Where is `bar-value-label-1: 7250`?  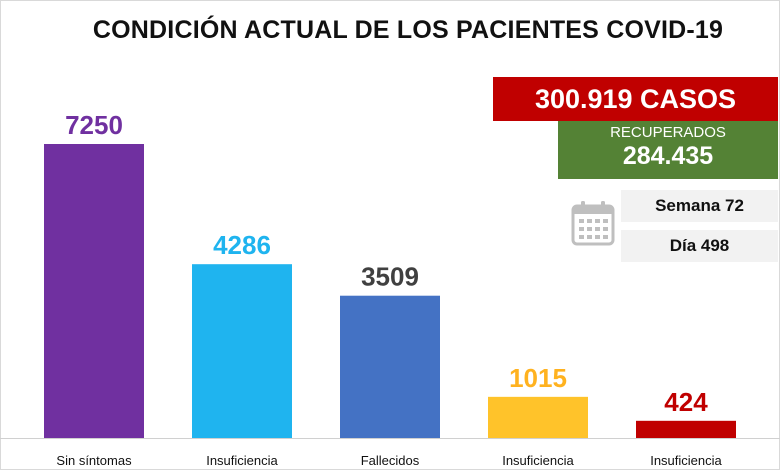
bar-value-label-1: 7250 is located at coordinates (94, 125).